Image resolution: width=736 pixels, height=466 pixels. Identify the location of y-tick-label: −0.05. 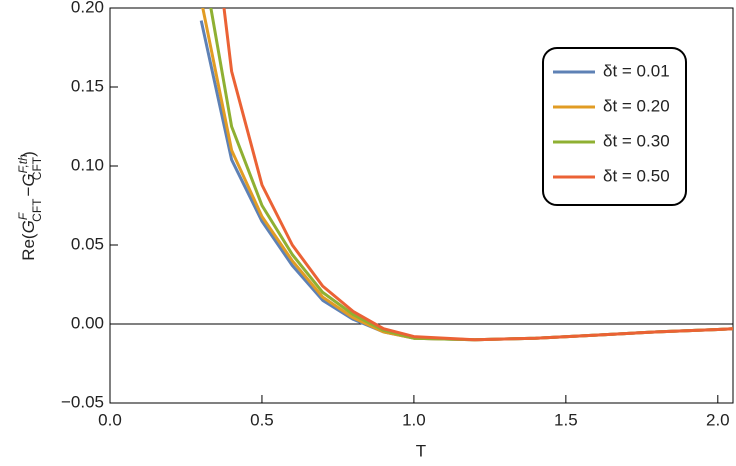
(82, 401).